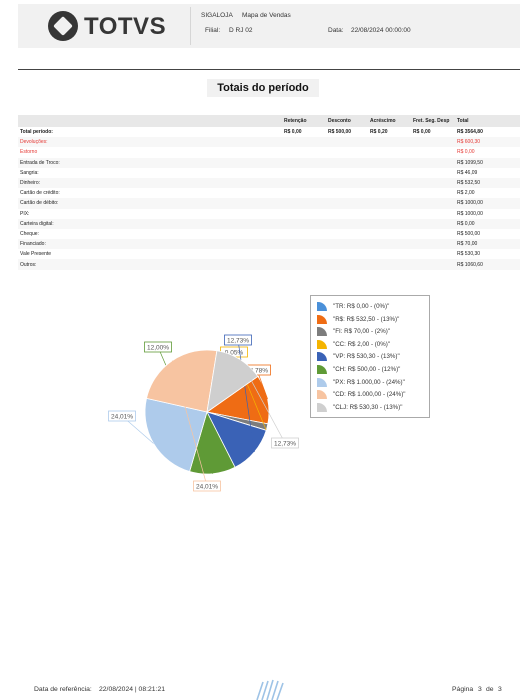  Describe the element at coordinates (266, 15) in the screenshot. I see `report-name: Mapa de Vendas` at that location.